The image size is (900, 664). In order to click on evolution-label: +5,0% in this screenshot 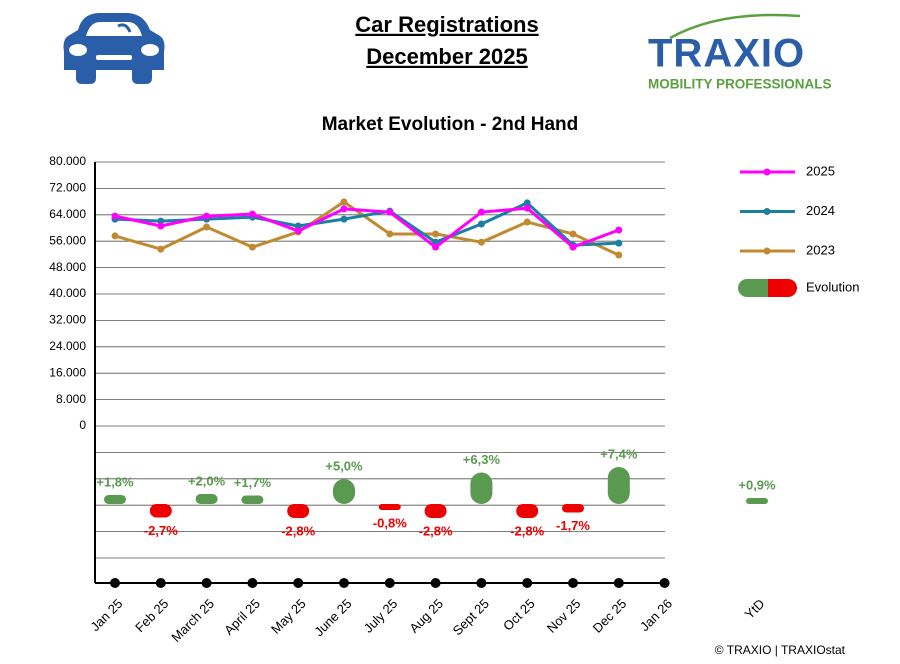, I will do `click(344, 465)`.